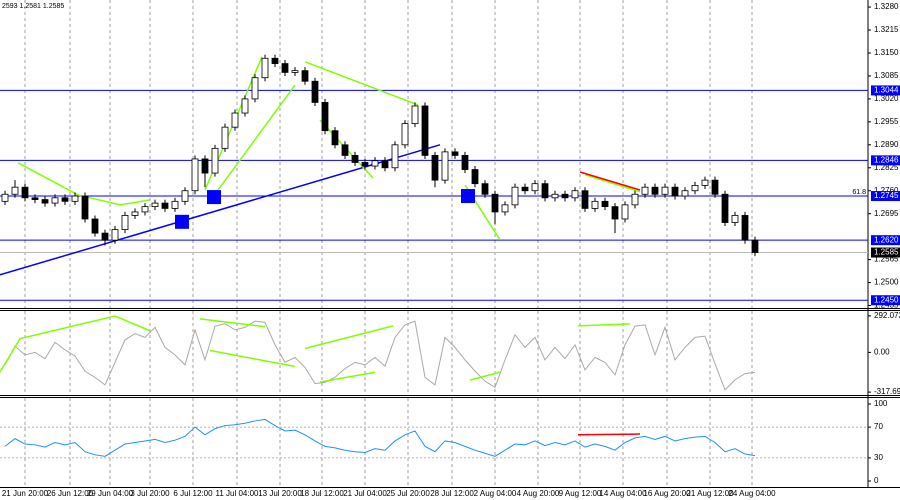 This screenshot has height=500, width=900. What do you see at coordinates (886, 52) in the screenshot?
I see `y-tick-label: 1.3150` at bounding box center [886, 52].